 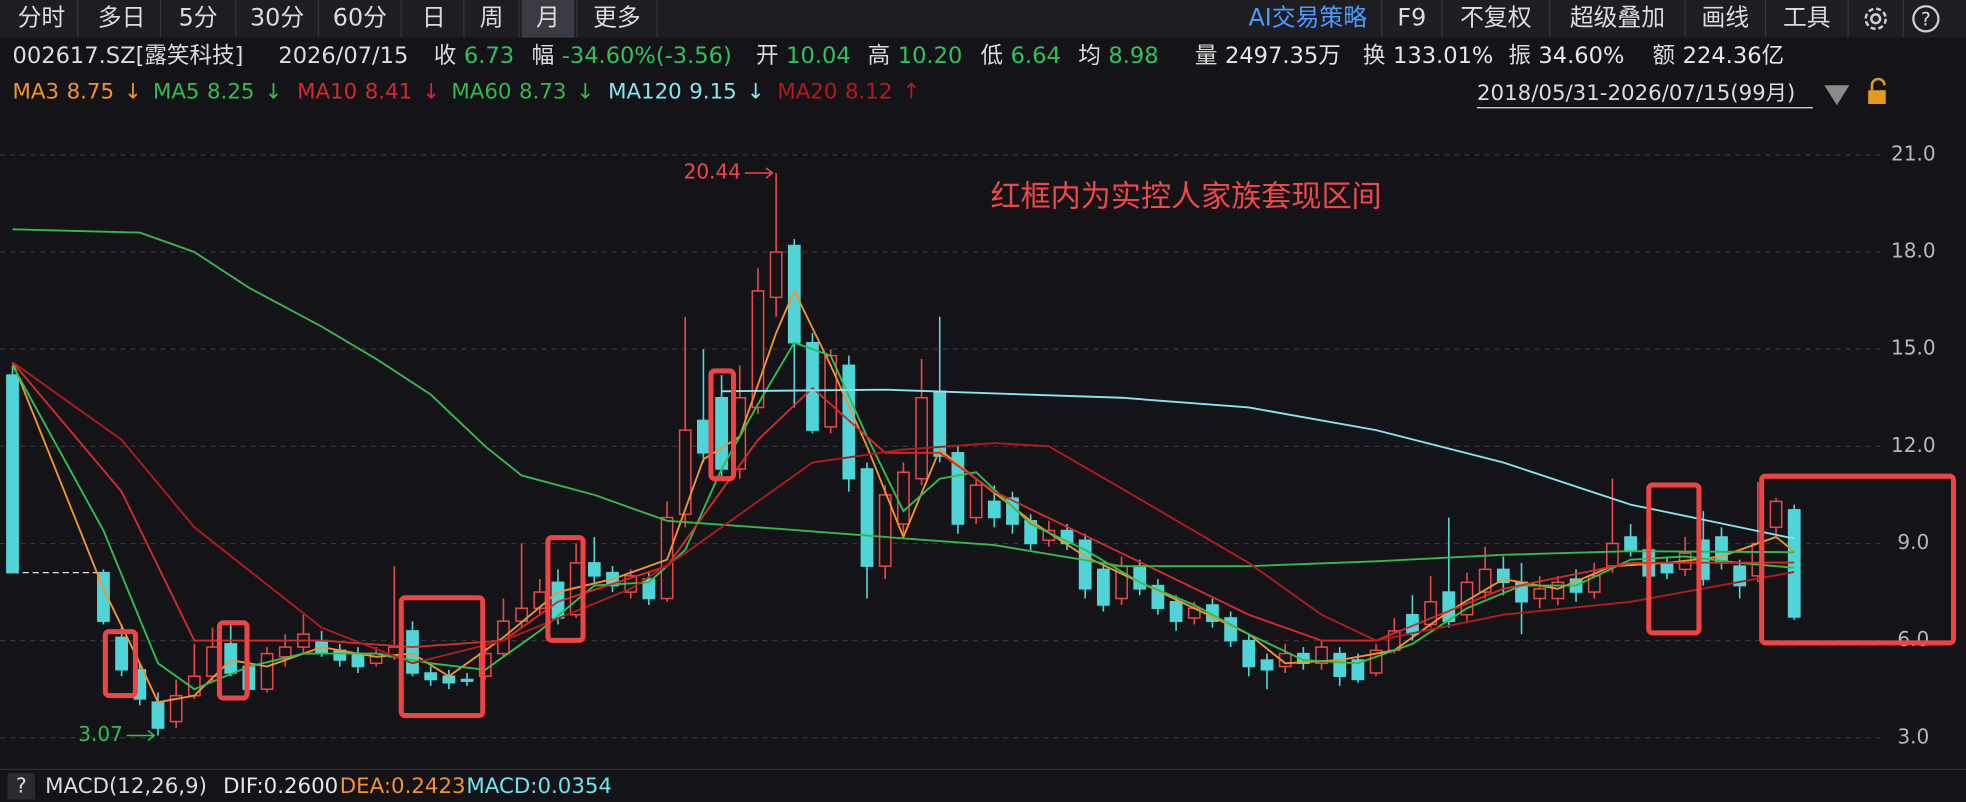 I want to click on tab: 日, so click(x=434, y=17).